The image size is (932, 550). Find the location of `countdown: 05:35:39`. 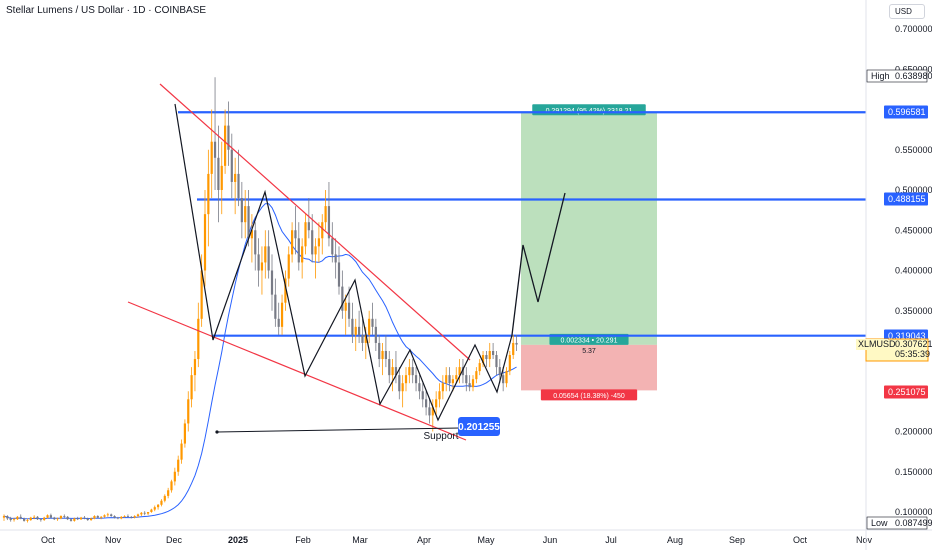

countdown: 05:35:39 is located at coordinates (912, 354).